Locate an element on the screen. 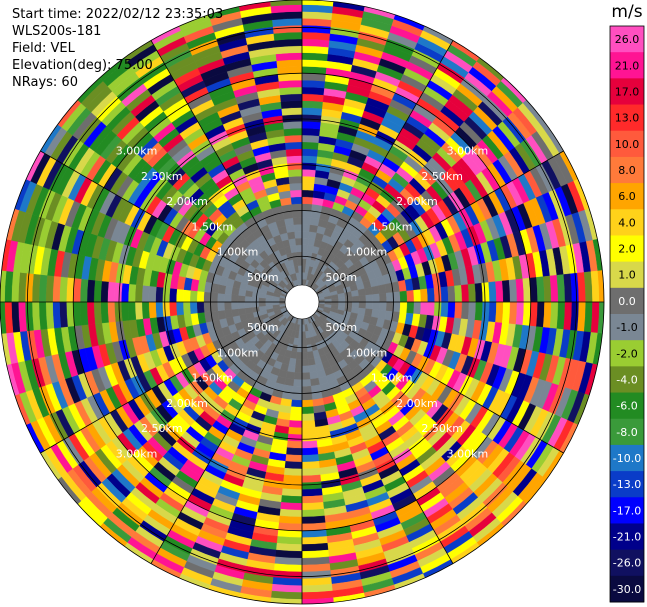  colorbar-title: m/s is located at coordinates (626, 12).